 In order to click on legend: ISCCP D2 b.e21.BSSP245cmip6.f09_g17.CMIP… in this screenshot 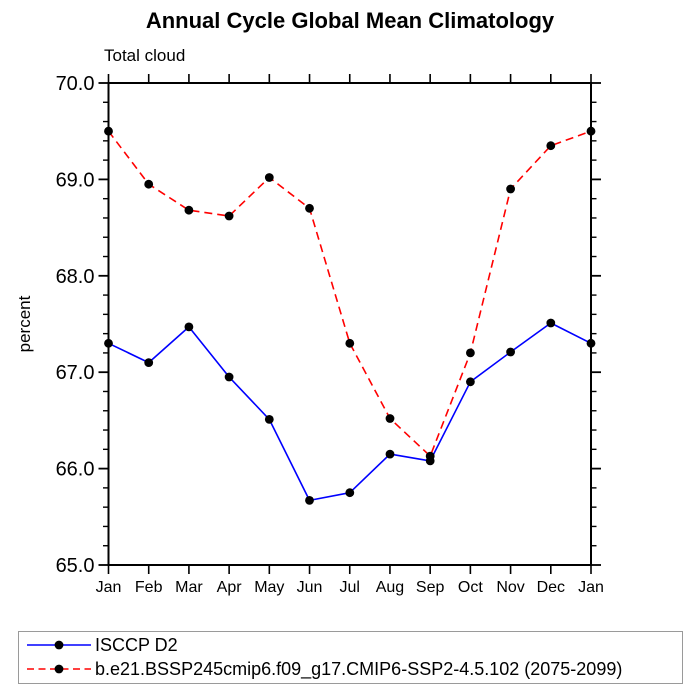, I will do `click(350, 657)`.